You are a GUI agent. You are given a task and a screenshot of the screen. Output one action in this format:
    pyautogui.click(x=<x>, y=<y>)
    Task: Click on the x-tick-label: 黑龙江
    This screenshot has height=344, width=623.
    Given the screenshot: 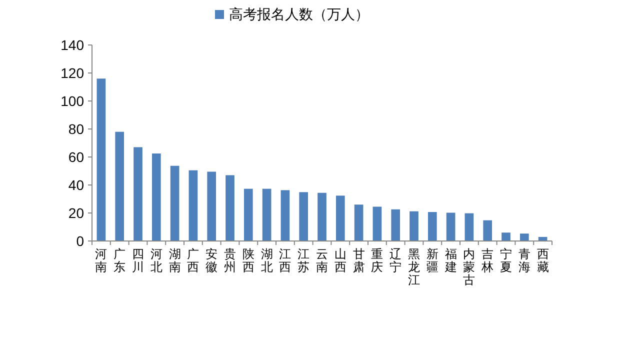 What is the action you would take?
    pyautogui.click(x=414, y=267)
    